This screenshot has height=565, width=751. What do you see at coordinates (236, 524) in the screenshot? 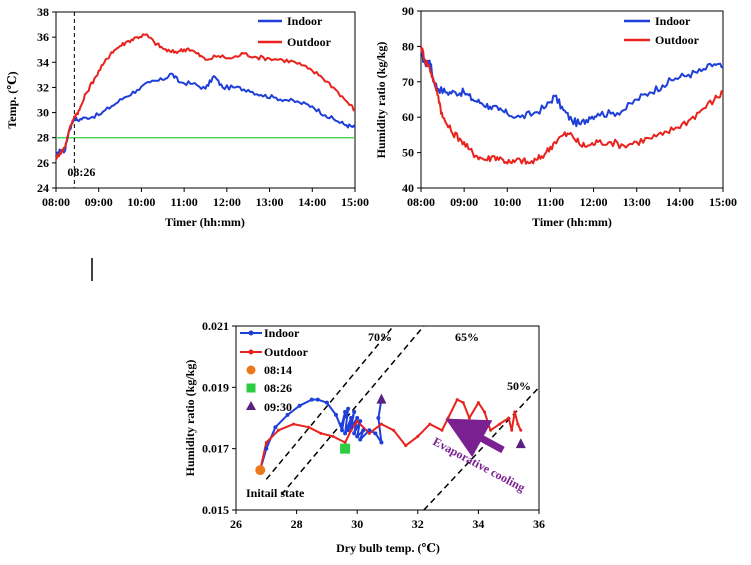
I see `psychrometric-x-tick-label: 26` at bounding box center [236, 524].